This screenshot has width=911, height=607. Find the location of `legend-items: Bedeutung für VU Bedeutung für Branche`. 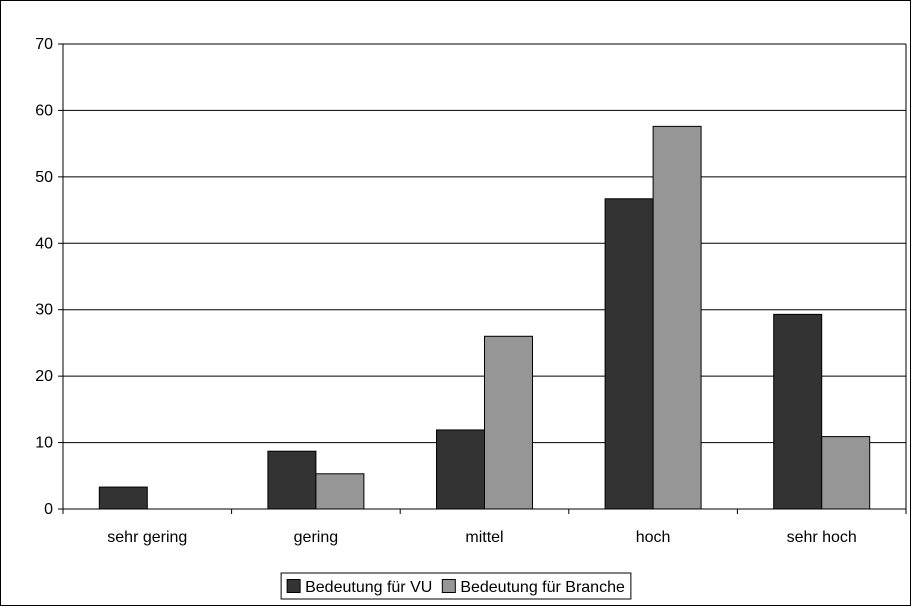

legend-items: Bedeutung für VU Bedeutung für Branche is located at coordinates (455, 587).